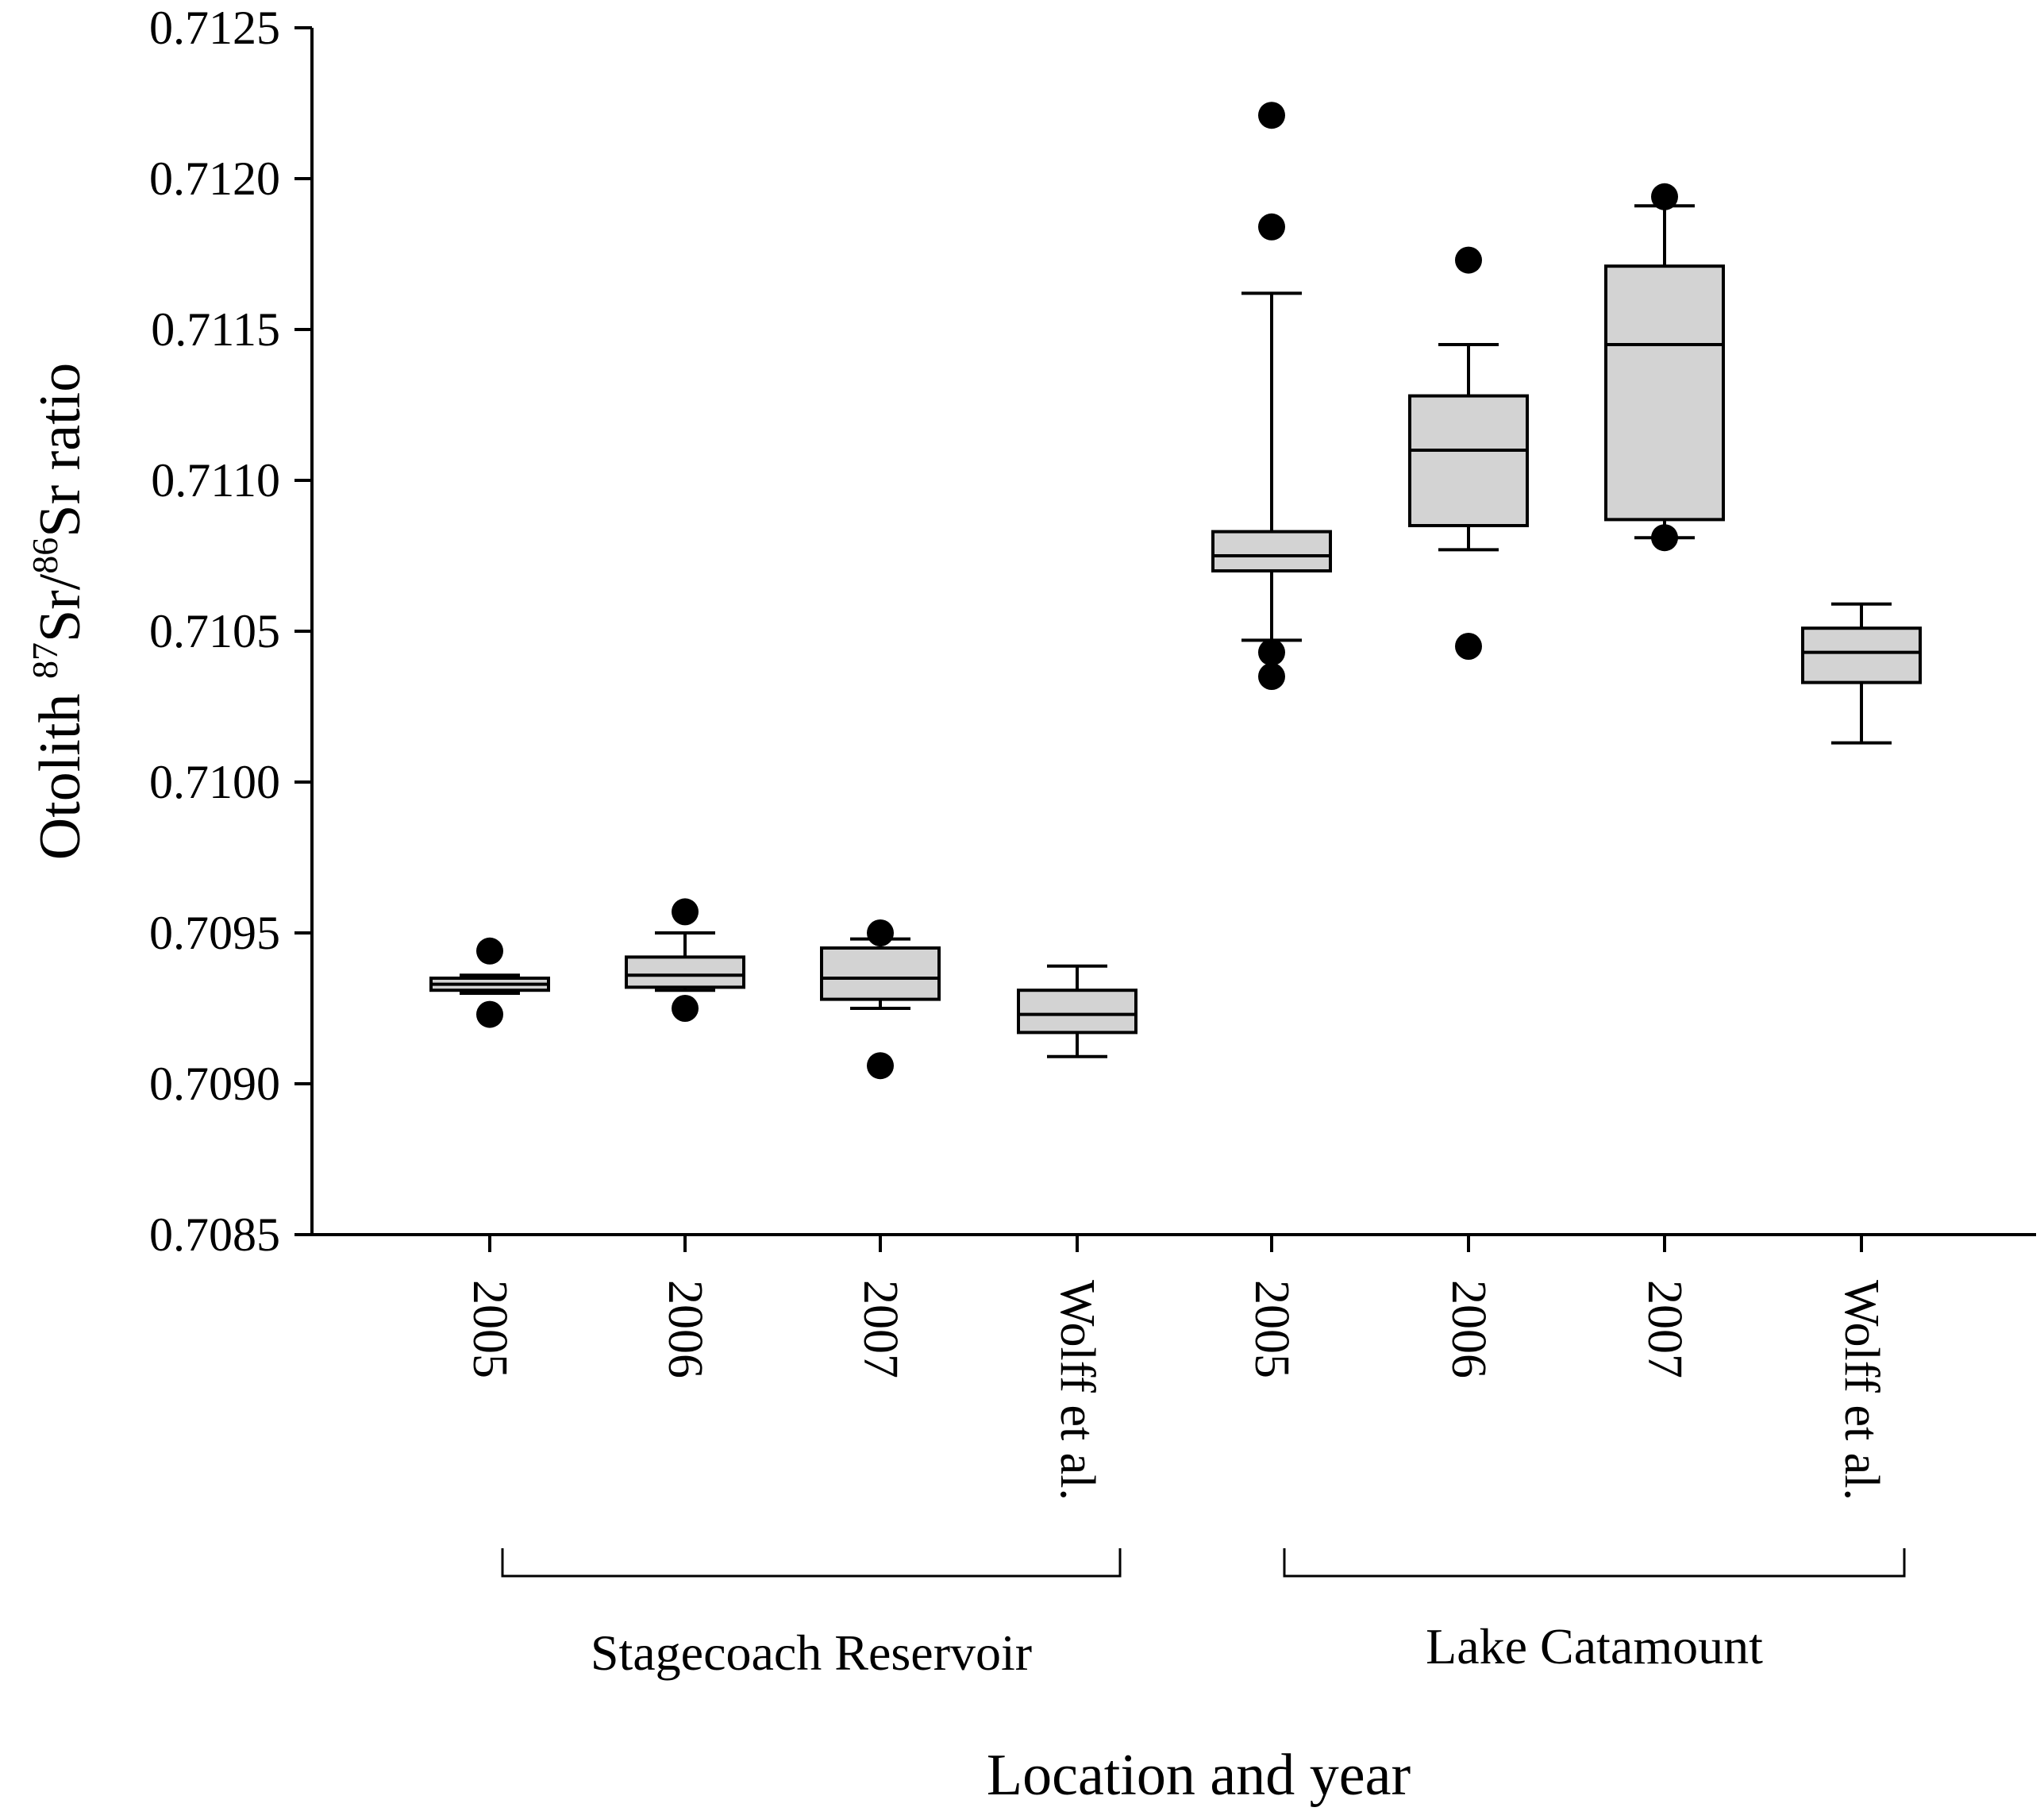 The height and width of the screenshot is (1819, 2044). I want to click on y-tick-label: 0.7115, so click(215, 329).